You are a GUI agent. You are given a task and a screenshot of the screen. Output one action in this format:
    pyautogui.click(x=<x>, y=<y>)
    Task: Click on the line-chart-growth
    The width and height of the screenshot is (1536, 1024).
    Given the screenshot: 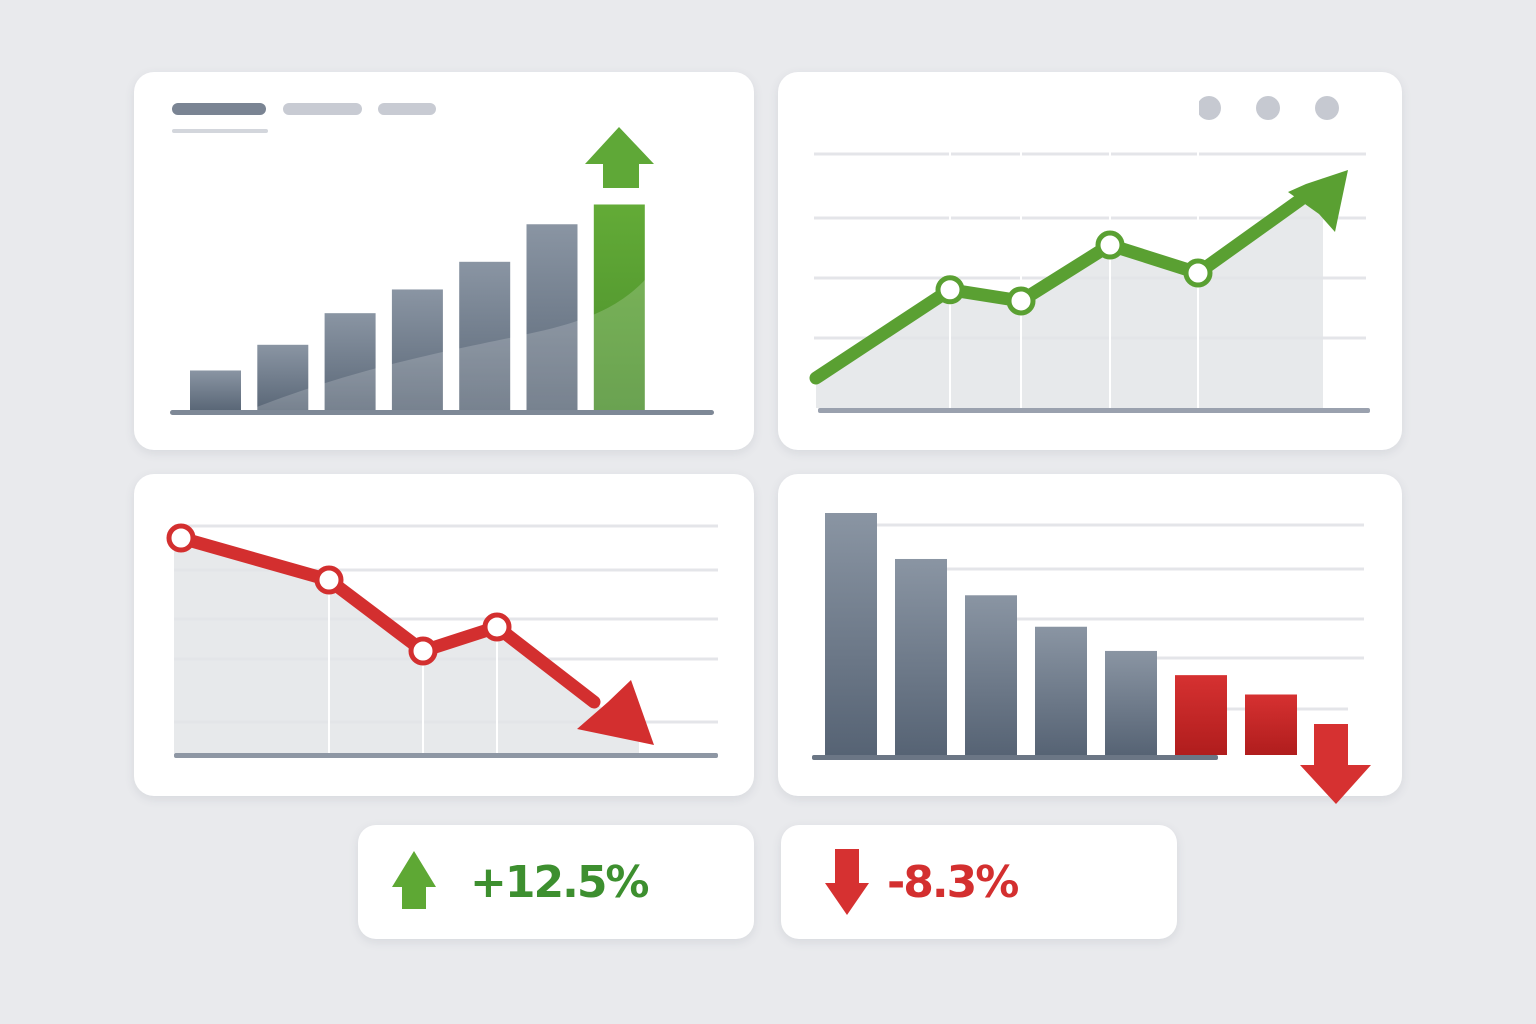 What is the action you would take?
    pyautogui.click(x=1089, y=242)
    